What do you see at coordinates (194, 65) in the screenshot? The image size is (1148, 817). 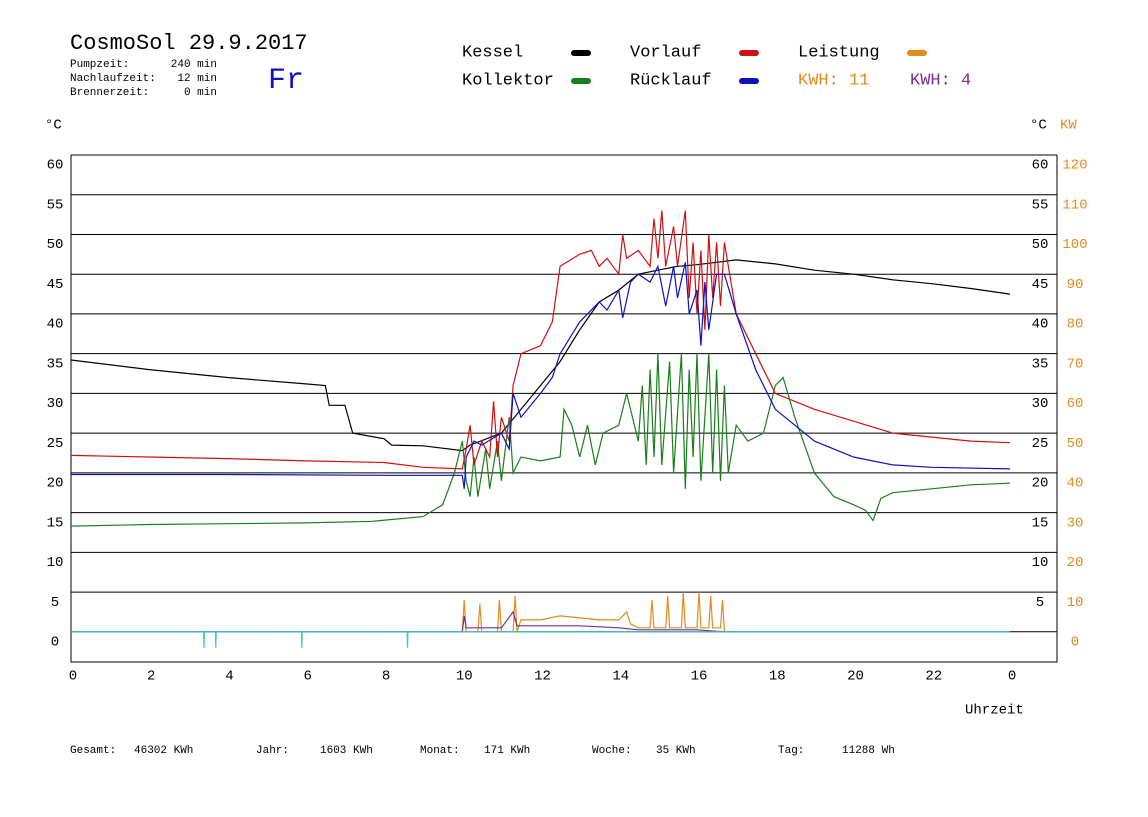 I see `info-value: 240 min` at bounding box center [194, 65].